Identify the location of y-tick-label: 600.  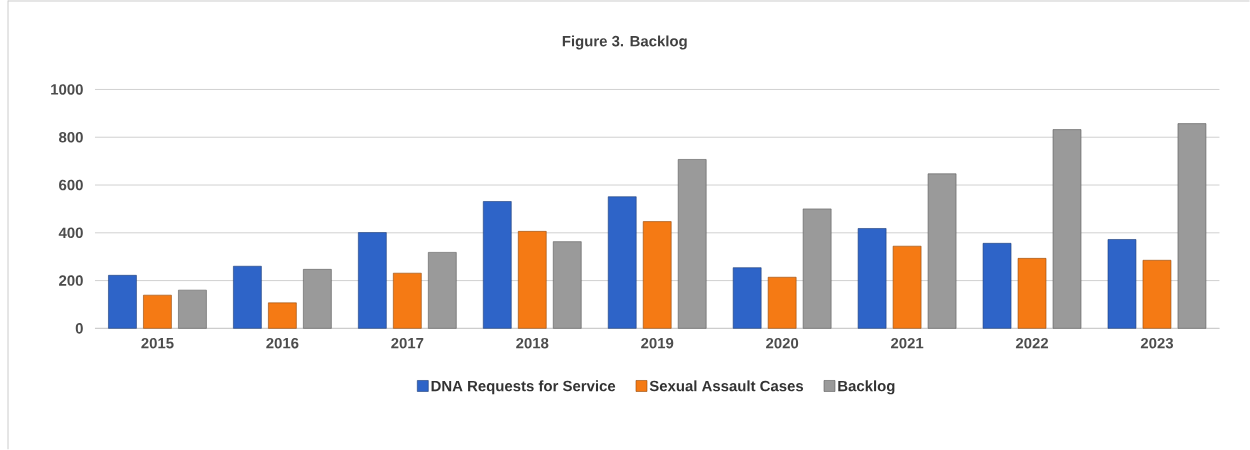
(71, 185).